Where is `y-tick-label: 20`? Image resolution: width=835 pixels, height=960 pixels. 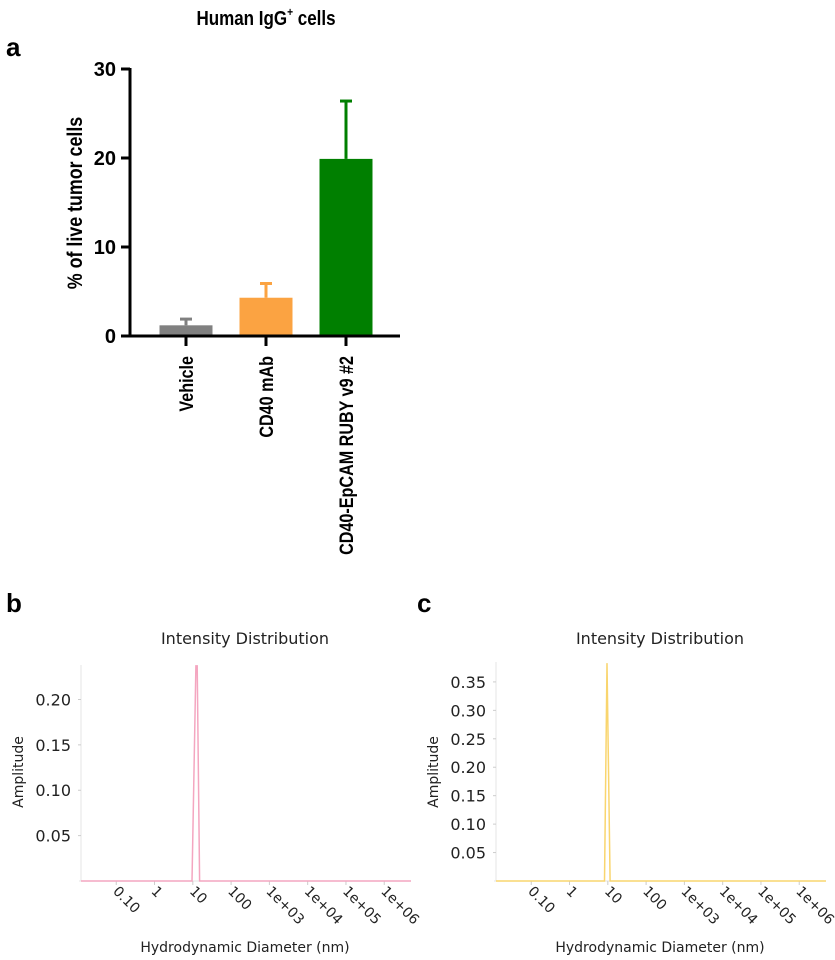 y-tick-label: 20 is located at coordinates (105, 159).